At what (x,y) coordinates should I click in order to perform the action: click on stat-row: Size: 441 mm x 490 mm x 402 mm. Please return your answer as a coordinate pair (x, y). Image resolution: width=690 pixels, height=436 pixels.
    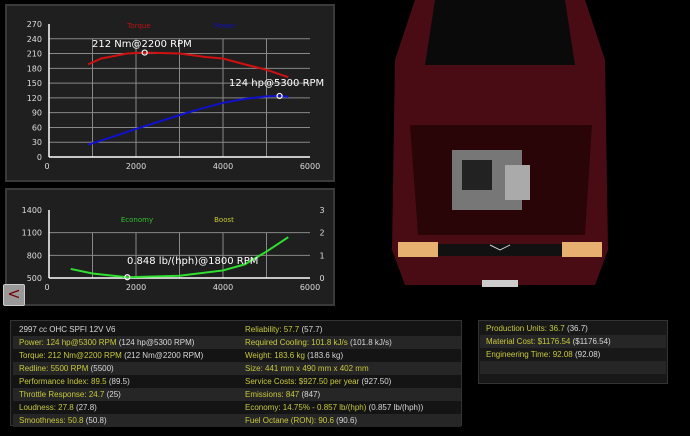
    Looking at the image, I should click on (350, 368).